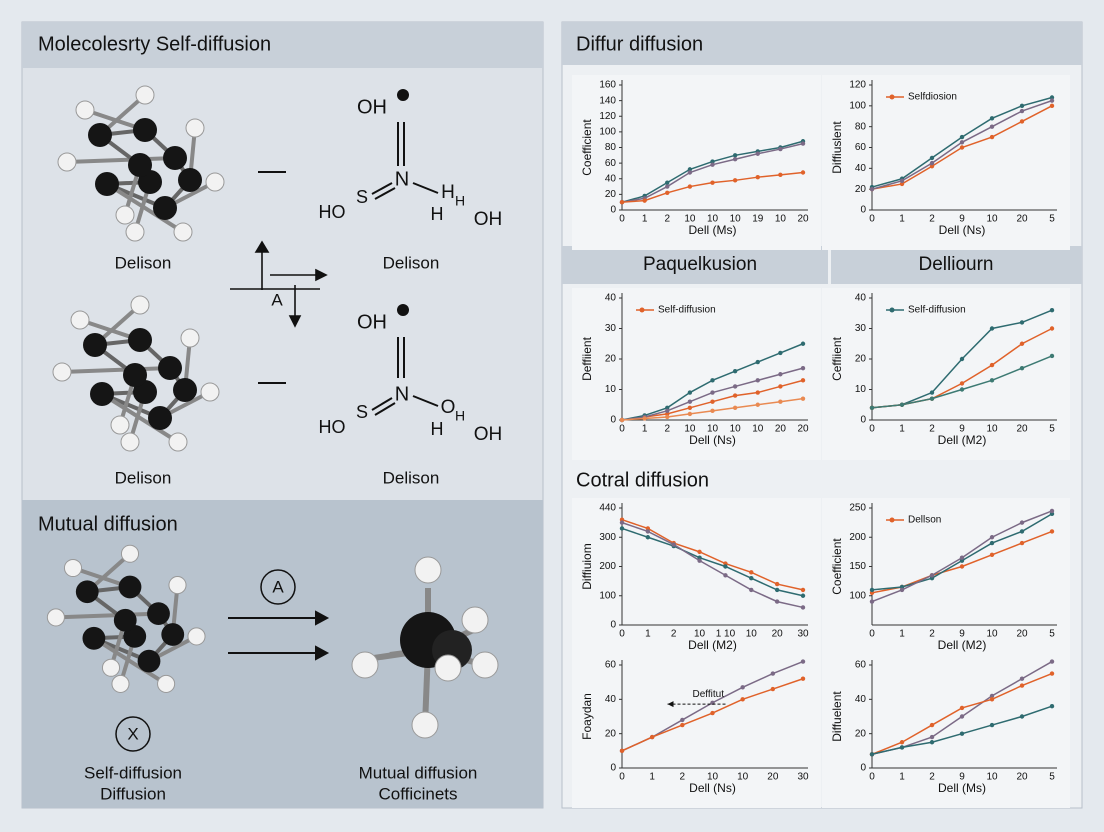 The height and width of the screenshot is (832, 1104). What do you see at coordinates (861, 126) in the screenshot?
I see `y-tick-label: 80` at bounding box center [861, 126].